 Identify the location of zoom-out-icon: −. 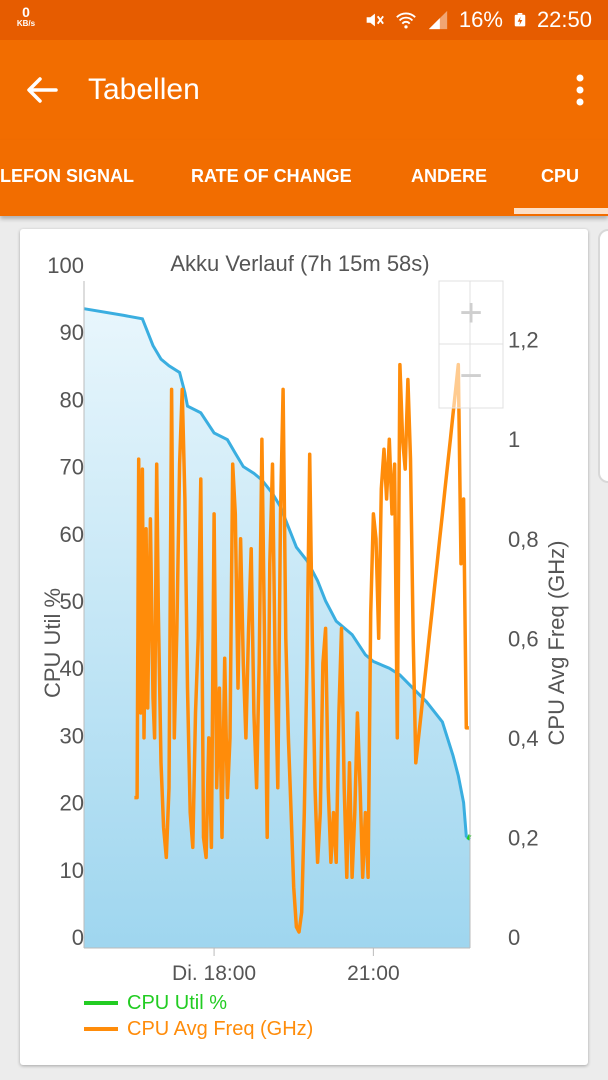
(470, 376).